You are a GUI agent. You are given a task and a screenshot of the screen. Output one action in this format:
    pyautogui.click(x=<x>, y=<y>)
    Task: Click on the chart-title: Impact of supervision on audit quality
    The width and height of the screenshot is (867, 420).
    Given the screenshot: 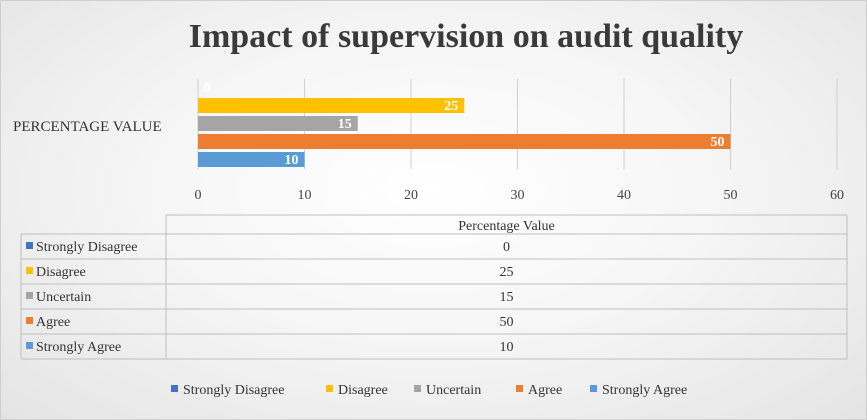 What is the action you would take?
    pyautogui.click(x=466, y=36)
    